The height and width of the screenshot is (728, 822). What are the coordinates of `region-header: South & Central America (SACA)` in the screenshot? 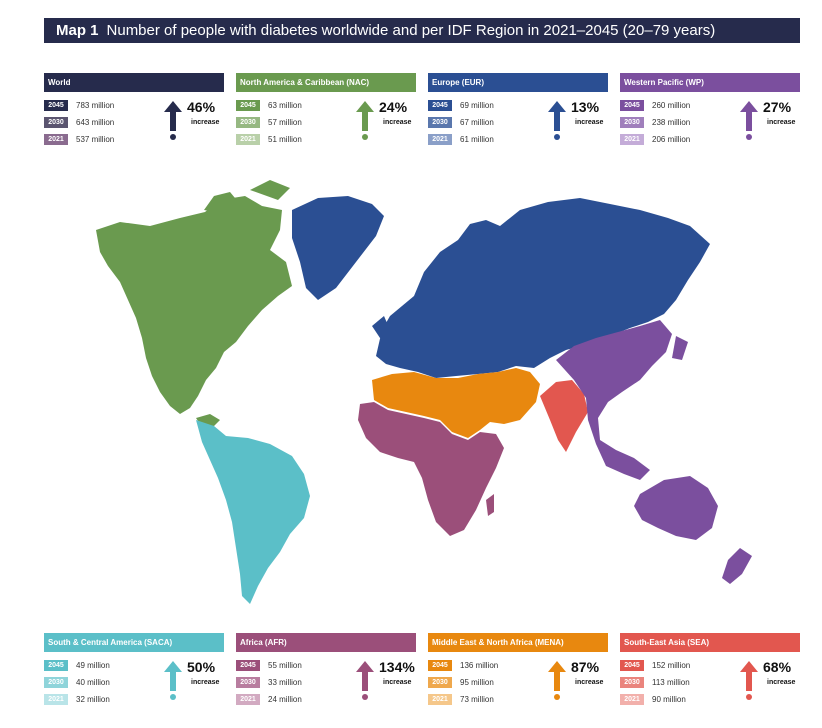 It's located at (134, 642).